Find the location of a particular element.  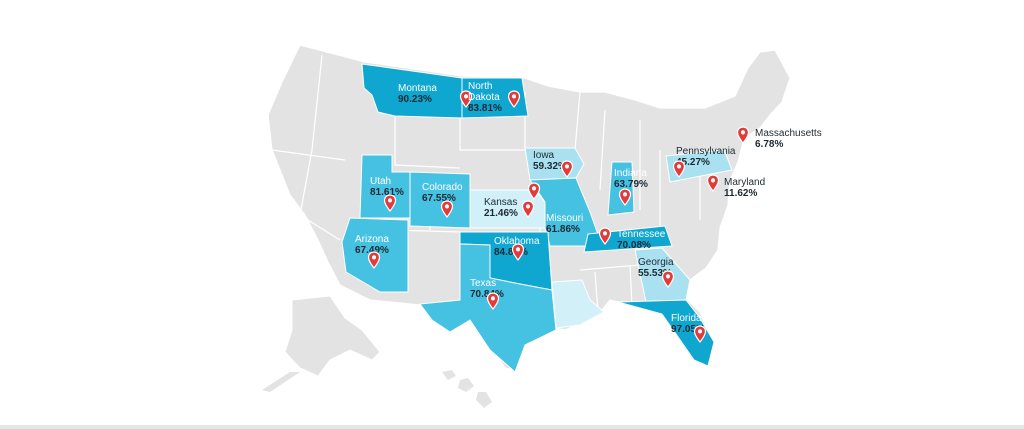

state-label-georgia: Georgia 55.53% is located at coordinates (656, 268).